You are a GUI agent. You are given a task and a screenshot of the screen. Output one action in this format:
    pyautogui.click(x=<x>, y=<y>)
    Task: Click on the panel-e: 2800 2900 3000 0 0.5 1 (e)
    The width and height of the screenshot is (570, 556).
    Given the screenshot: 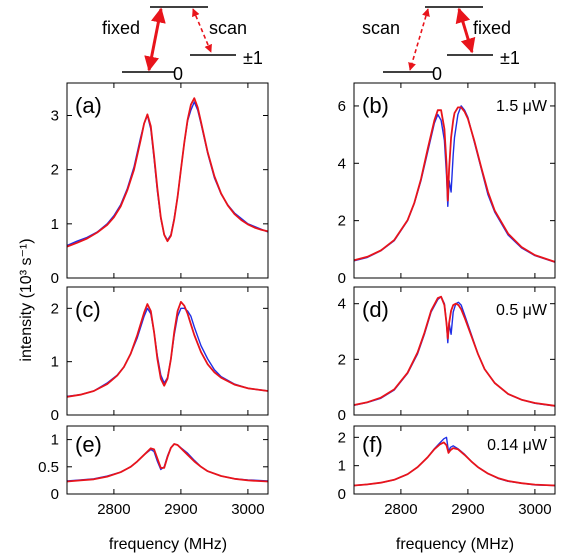 What is the action you would take?
    pyautogui.click(x=153, y=471)
    